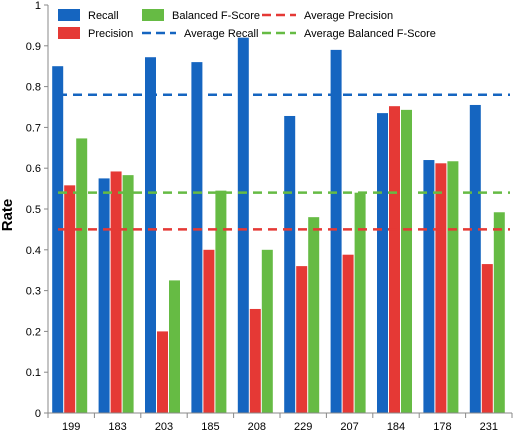  What do you see at coordinates (396, 427) in the screenshot?
I see `x-tick-label: 184` at bounding box center [396, 427].